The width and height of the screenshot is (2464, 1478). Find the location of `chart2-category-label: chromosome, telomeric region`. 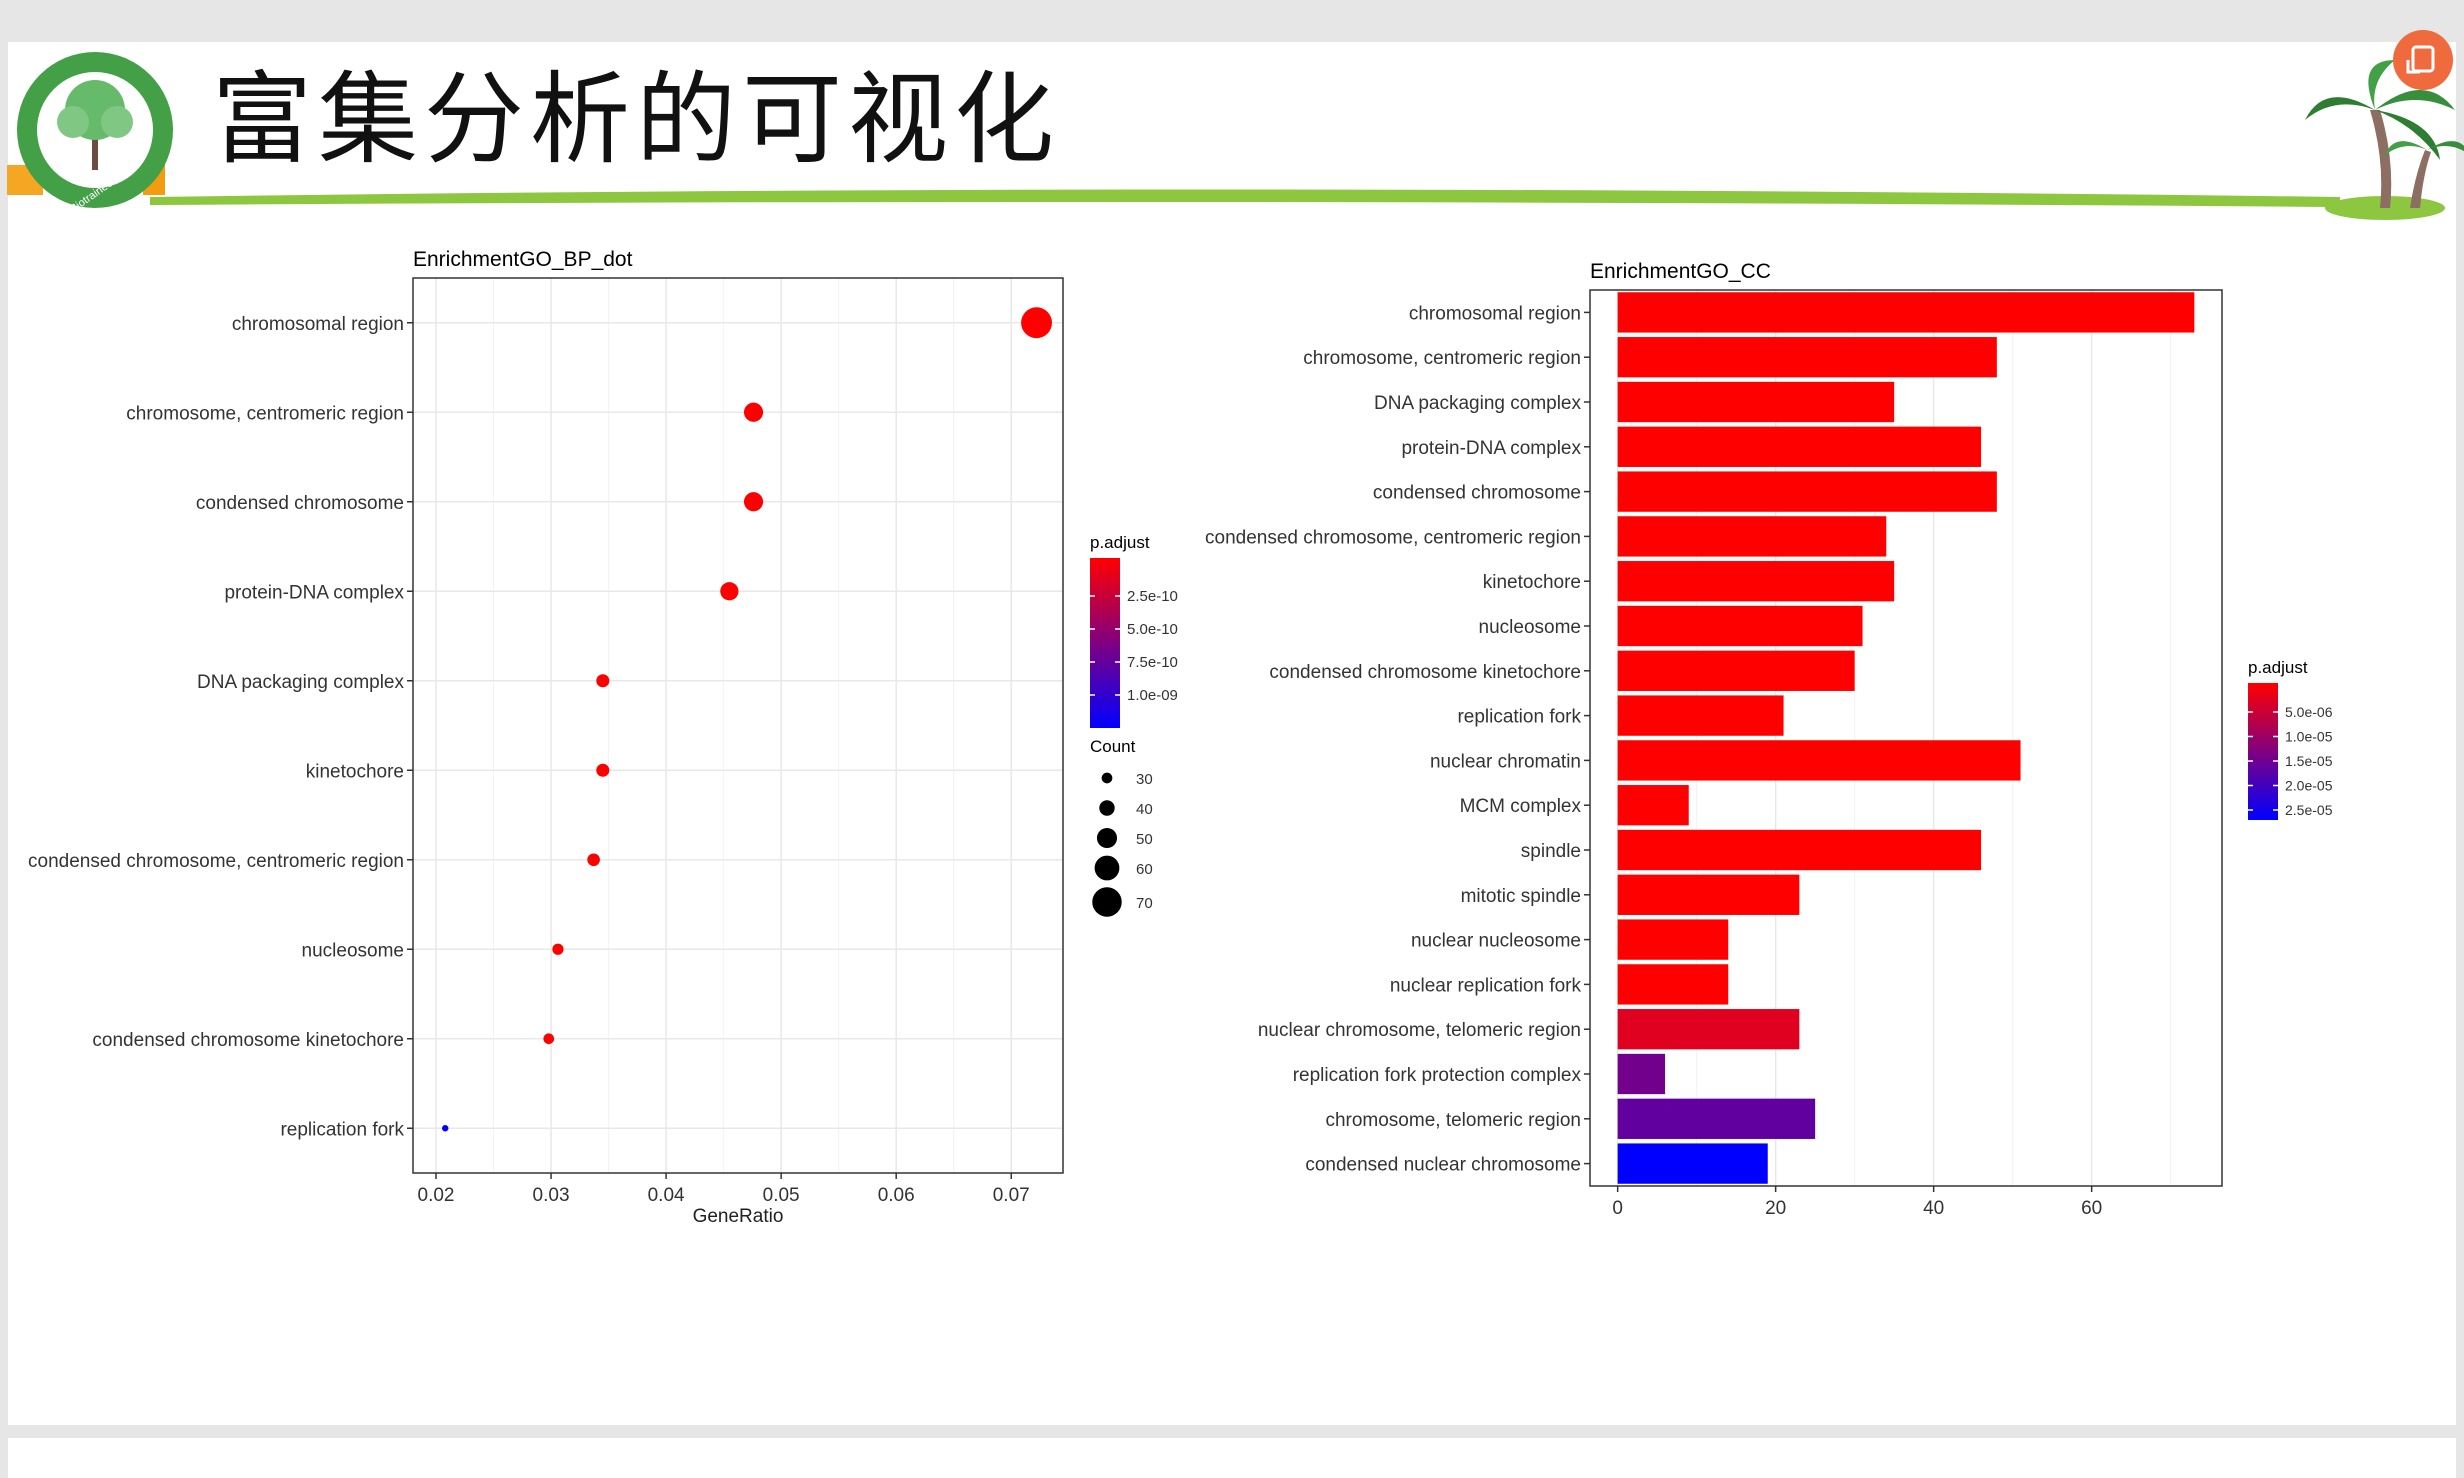

chart2-category-label: chromosome, telomeric region is located at coordinates (1453, 1120).